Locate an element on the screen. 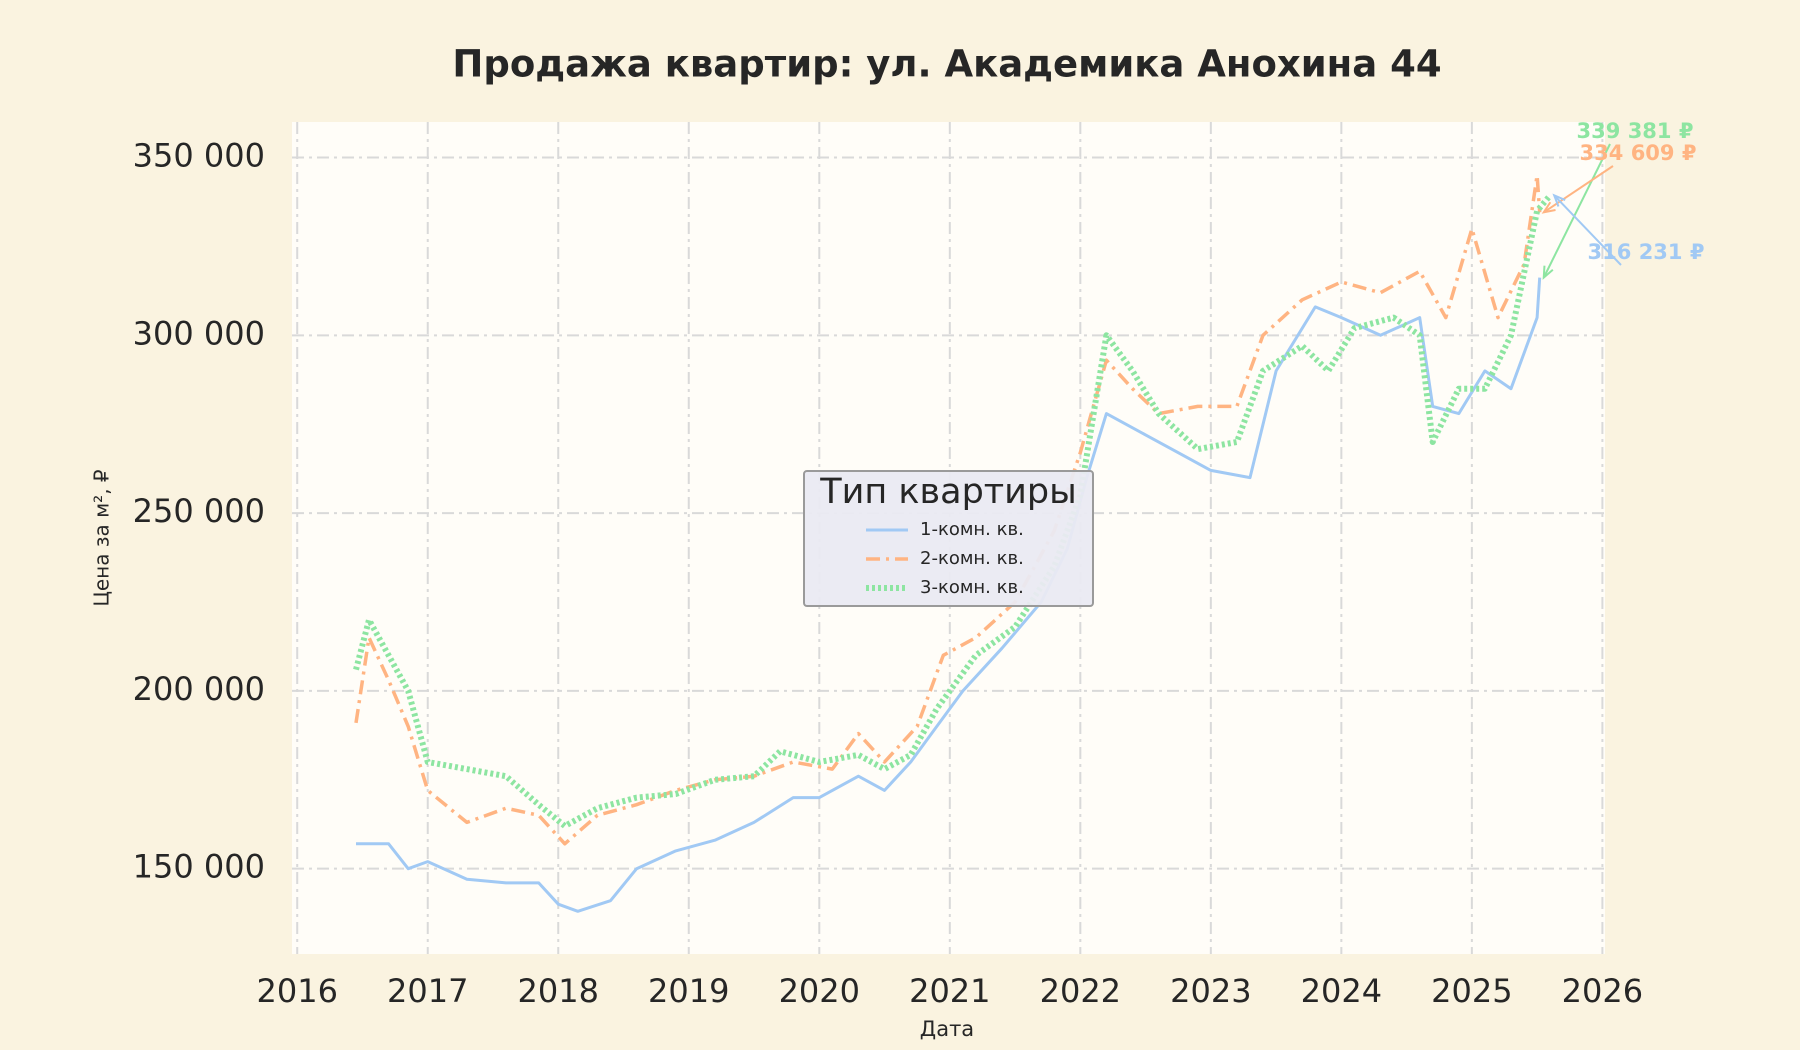  x-tick-label: 2019 is located at coordinates (688, 991).